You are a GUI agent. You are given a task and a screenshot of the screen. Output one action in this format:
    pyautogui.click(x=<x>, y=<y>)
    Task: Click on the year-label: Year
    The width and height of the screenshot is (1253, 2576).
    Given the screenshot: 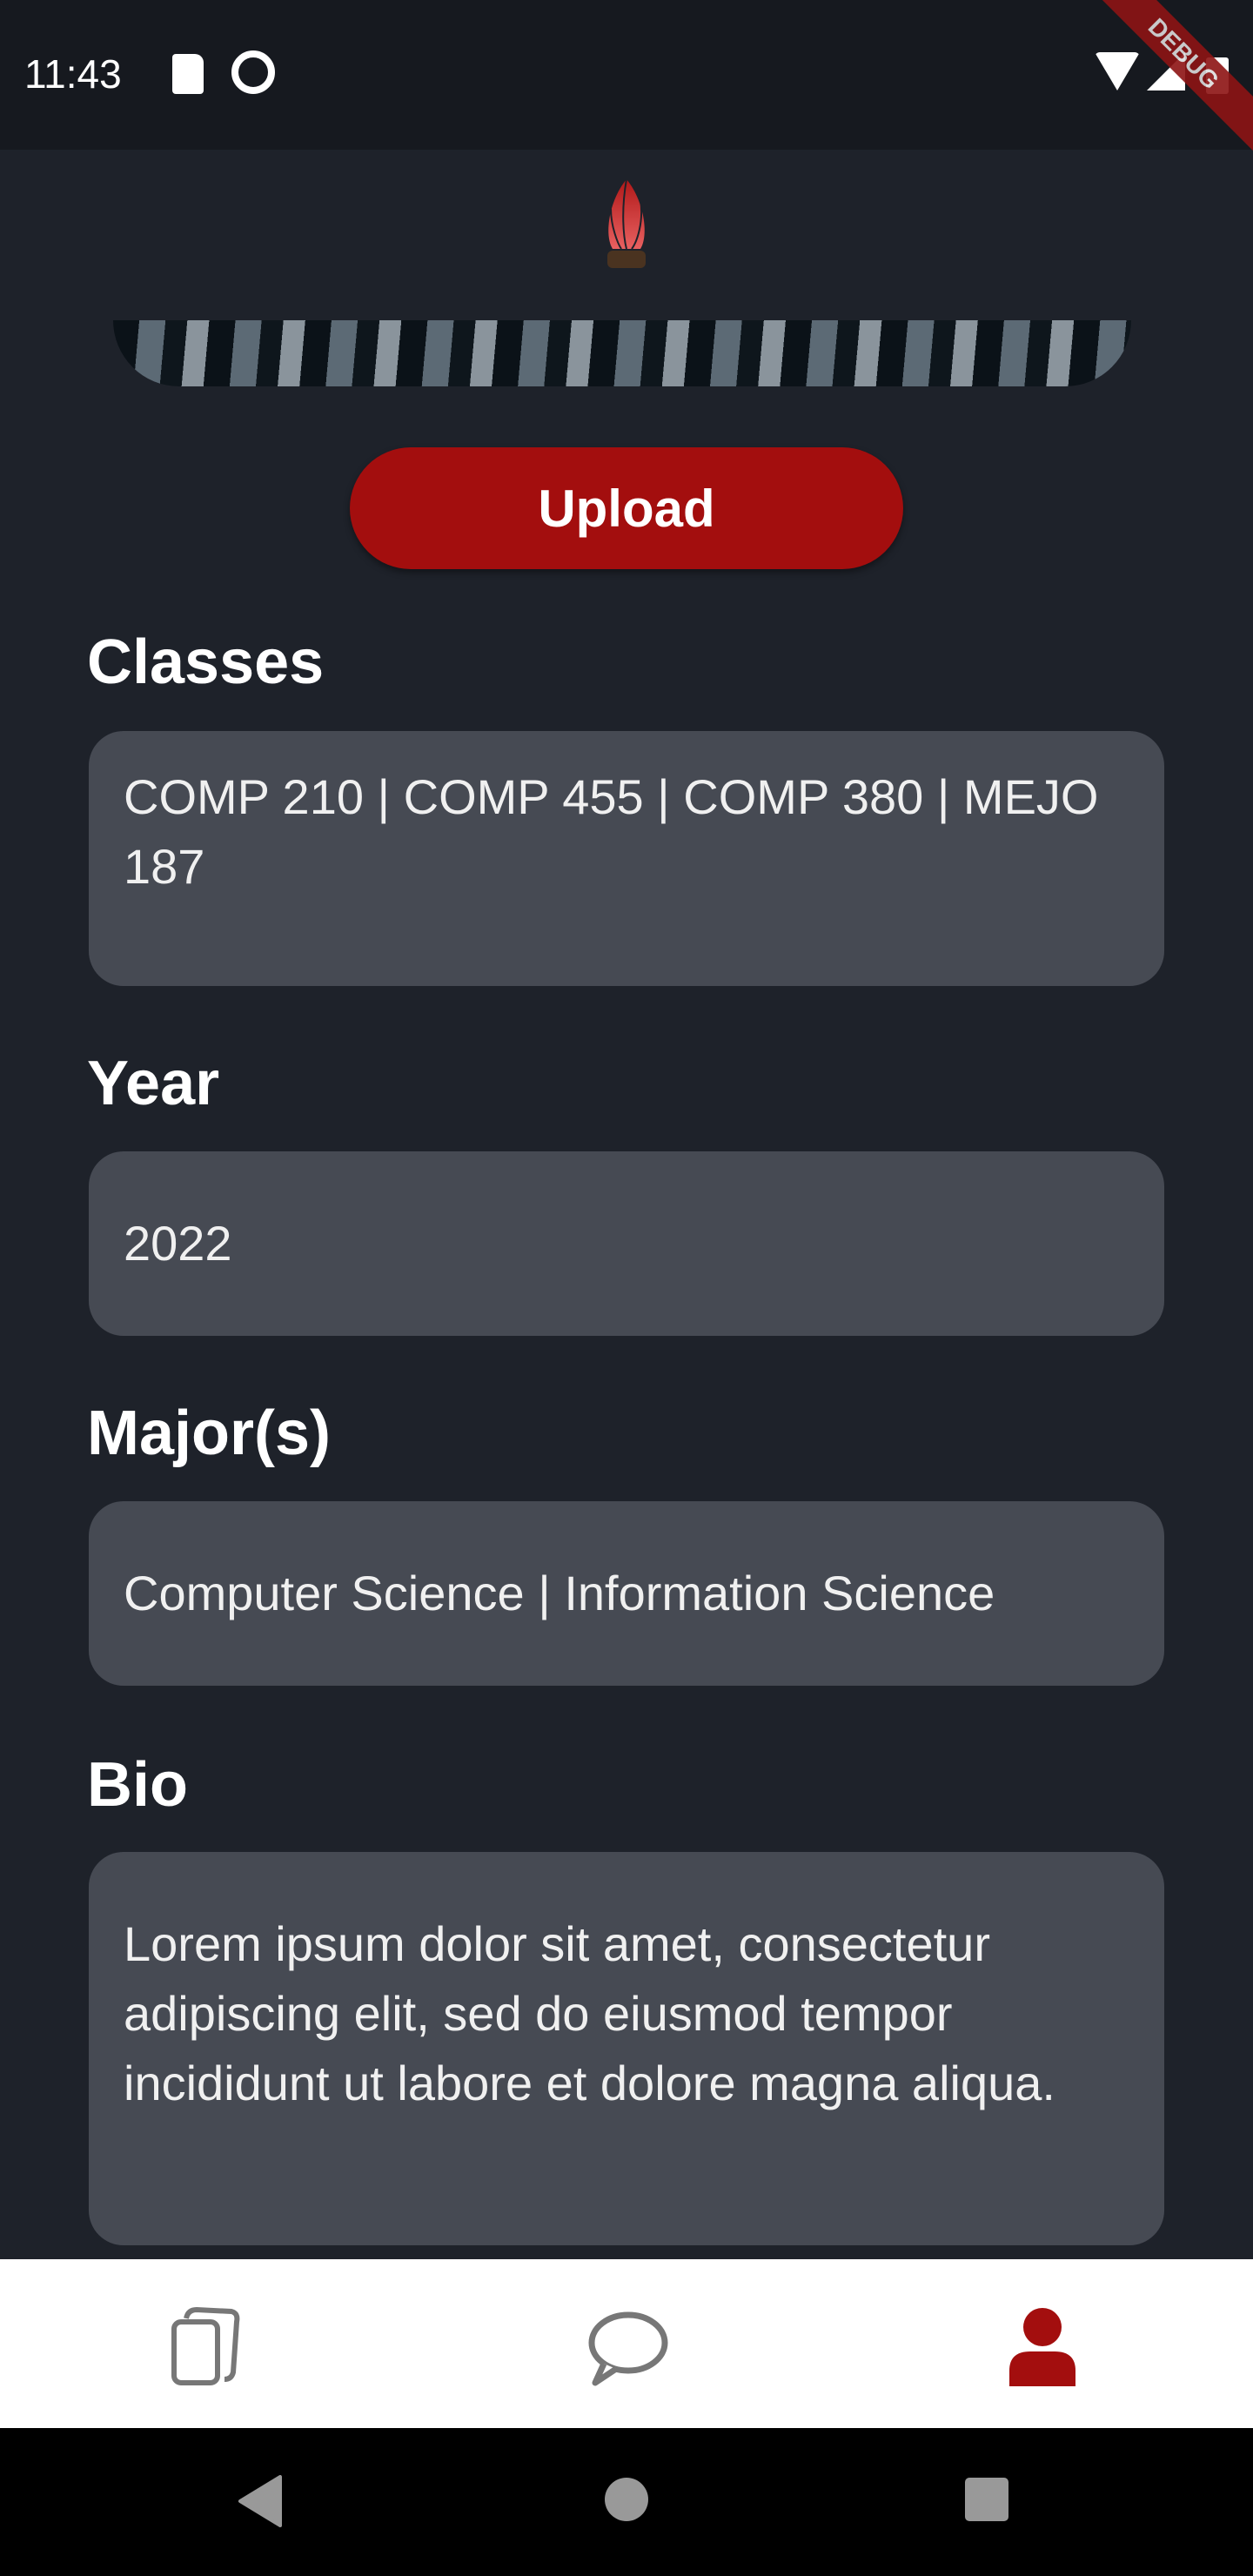 What is the action you would take?
    pyautogui.click(x=153, y=1083)
    